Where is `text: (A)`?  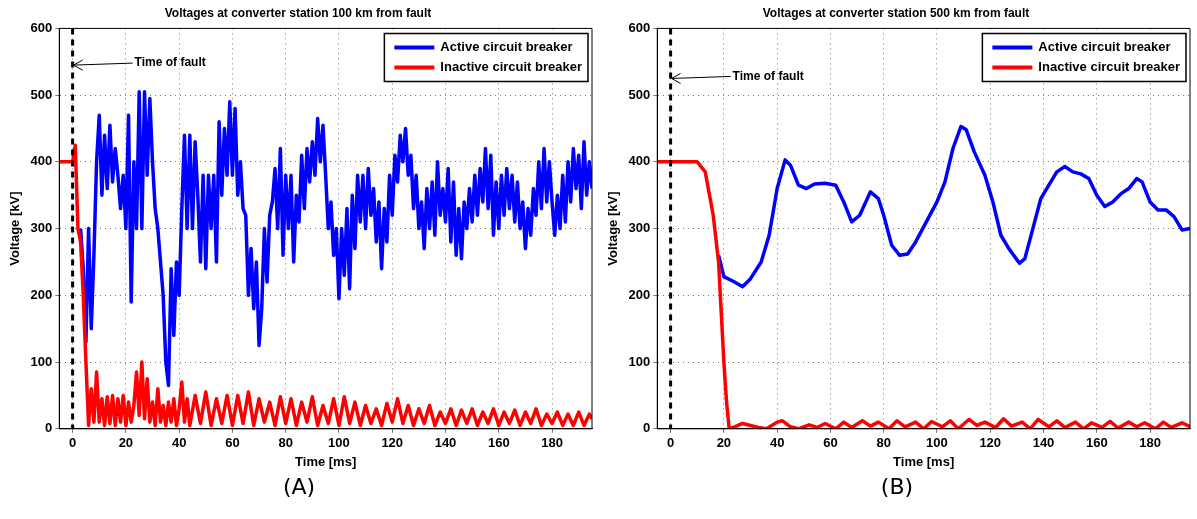
text: (A) is located at coordinates (299, 486).